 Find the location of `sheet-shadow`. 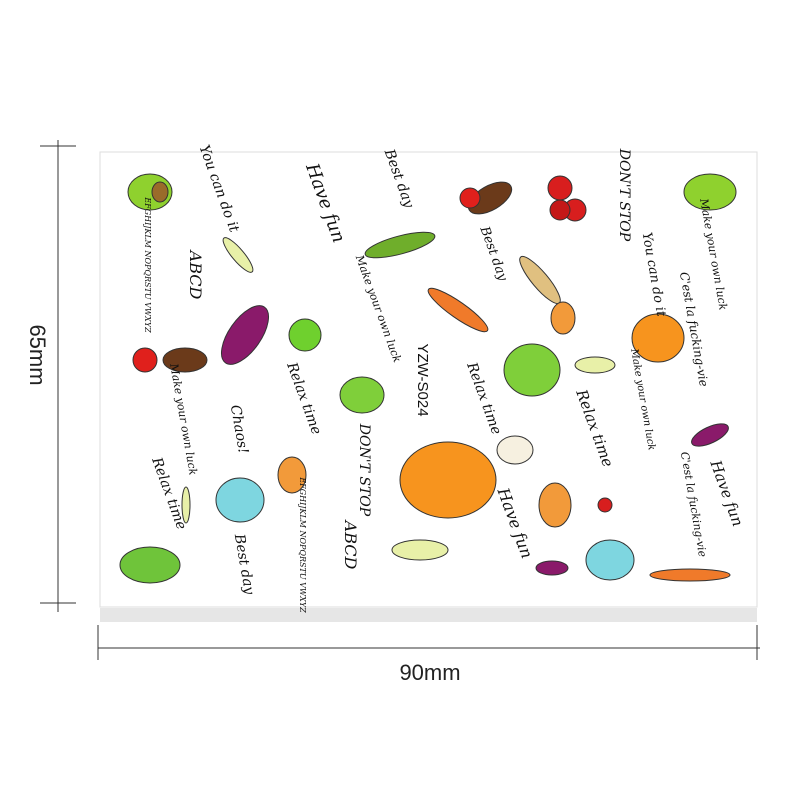

sheet-shadow is located at coordinates (428, 615).